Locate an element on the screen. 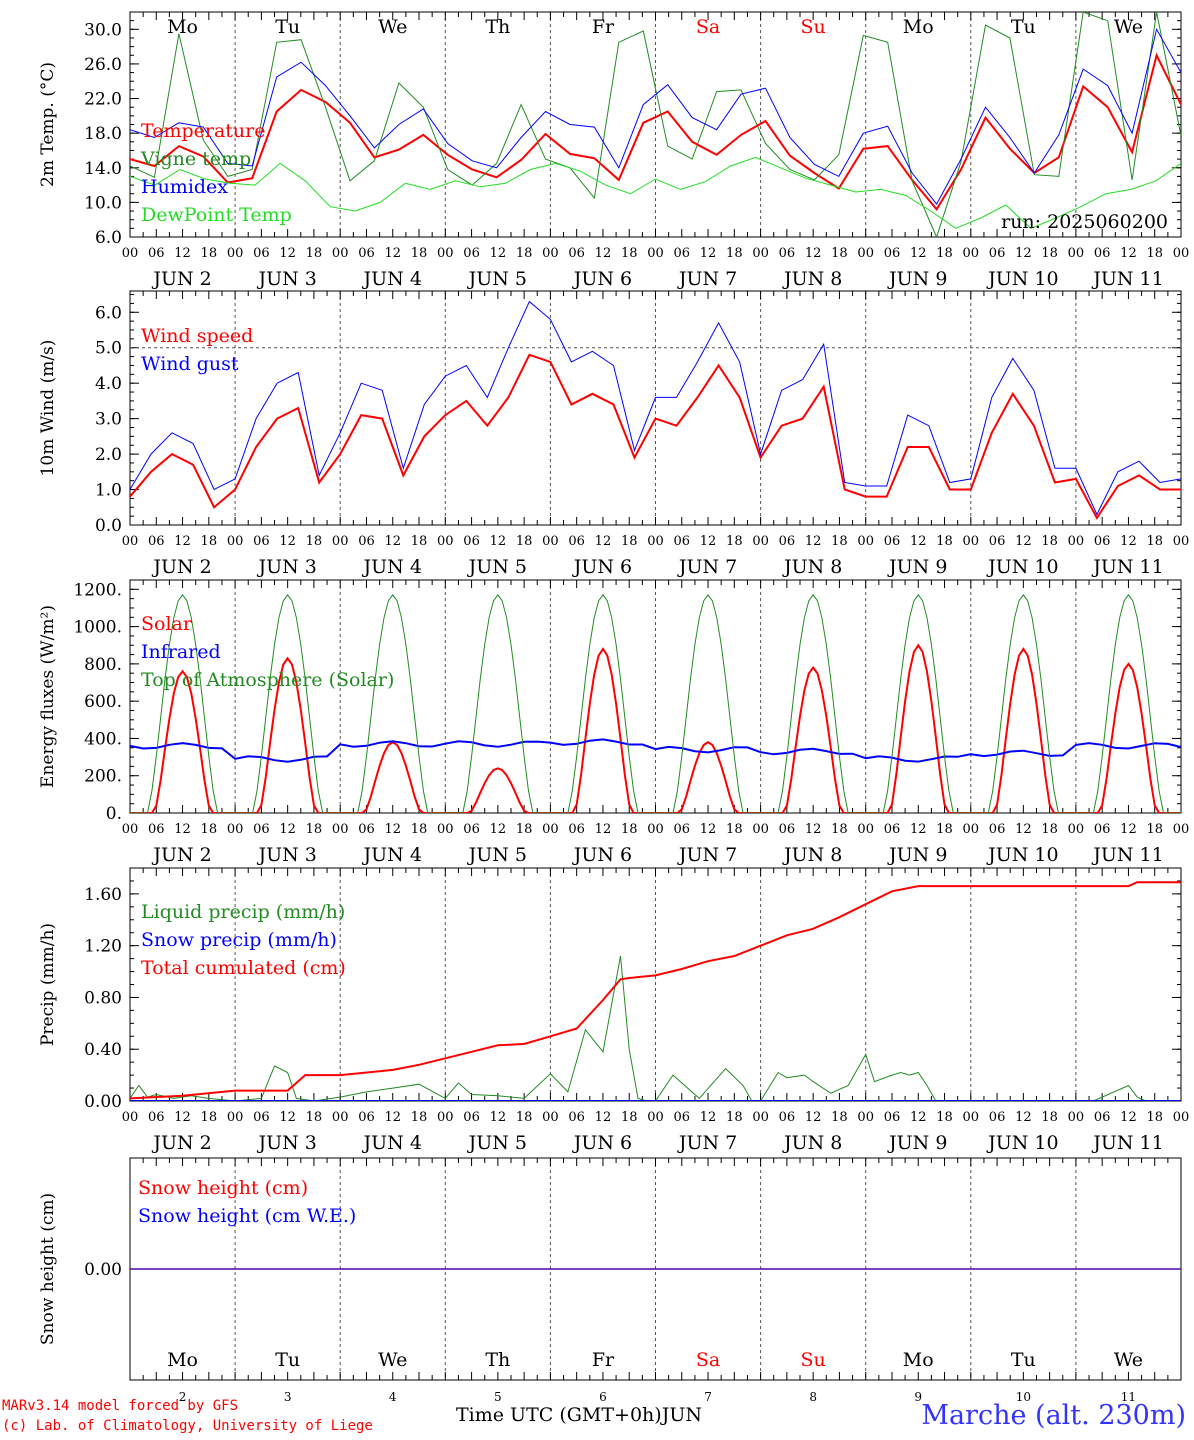 Image resolution: width=1194 pixels, height=1440 pixels. date-label: JUN 11 is located at coordinates (1127, 567).